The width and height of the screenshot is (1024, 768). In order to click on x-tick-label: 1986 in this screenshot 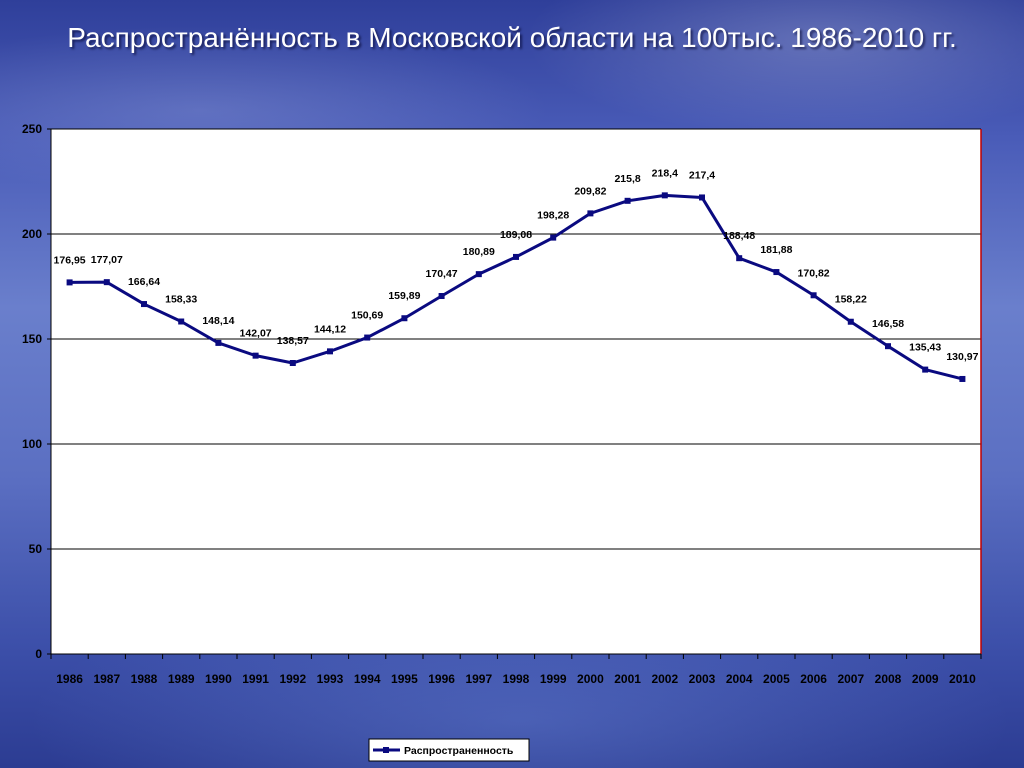, I will do `click(69, 679)`.